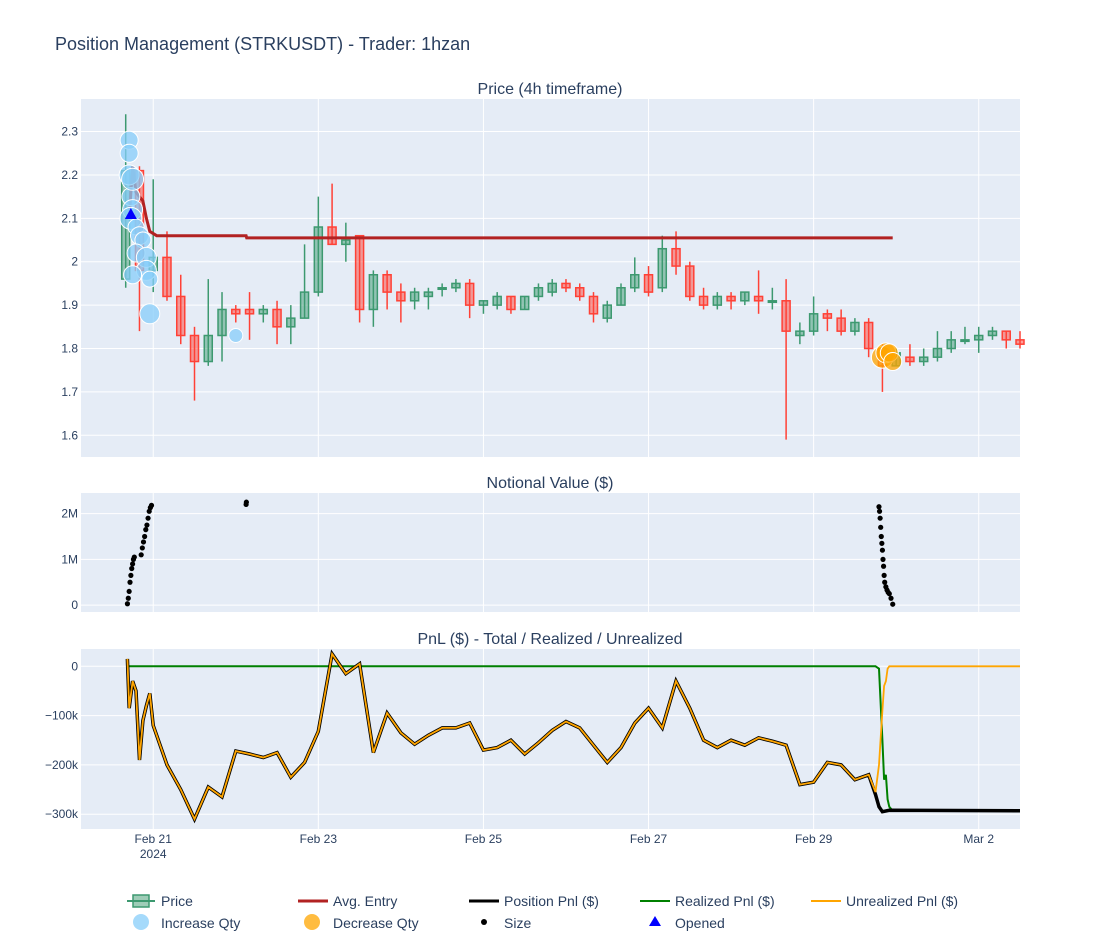 Image resolution: width=1100 pixels, height=950 pixels. Describe the element at coordinates (69, 218) in the screenshot. I see `y-tick-label: 2.1` at that location.